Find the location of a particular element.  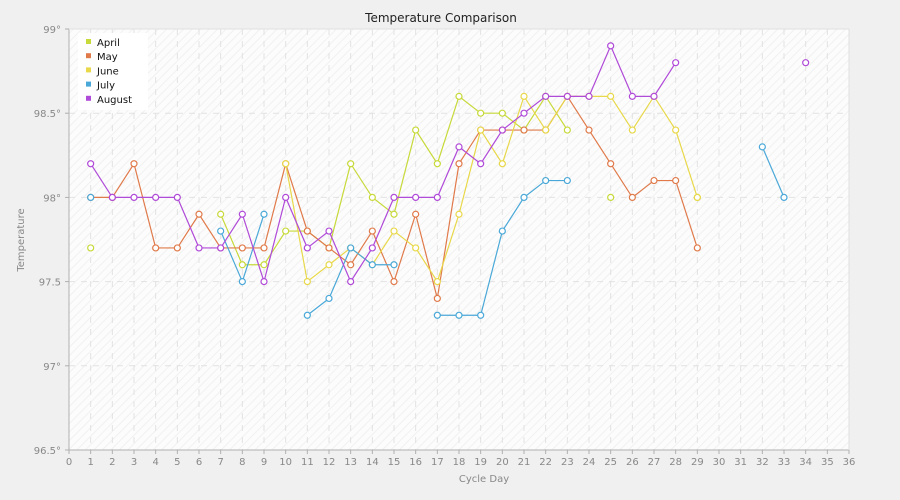

legend-label: May is located at coordinates (107, 57).